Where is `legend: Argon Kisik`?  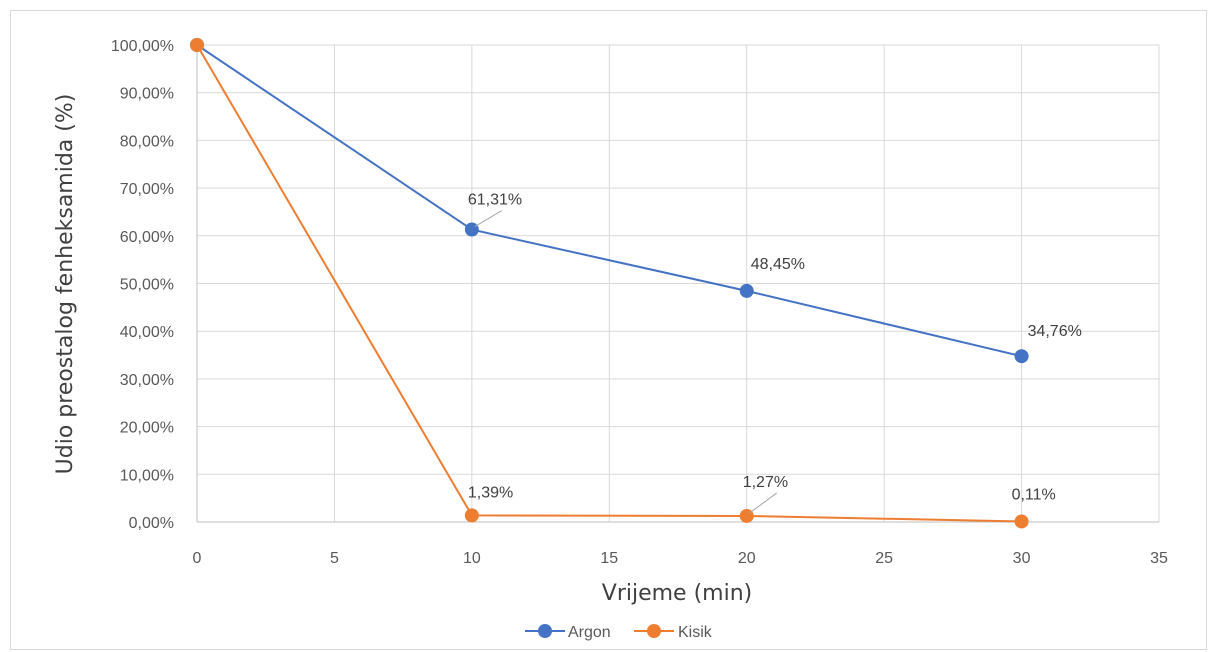
legend: Argon Kisik is located at coordinates (619, 632).